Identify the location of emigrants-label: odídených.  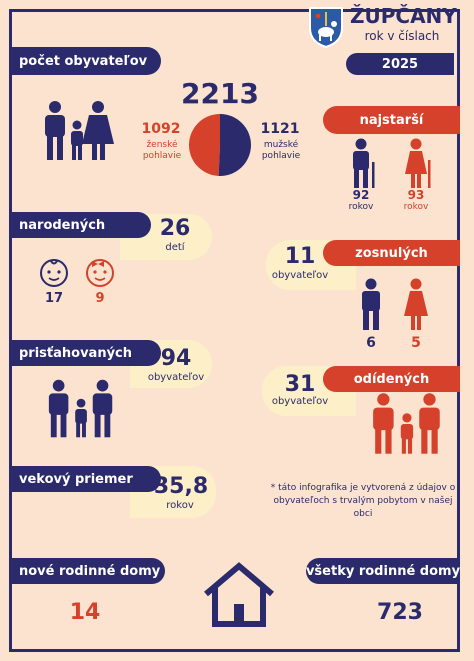
(391, 379).